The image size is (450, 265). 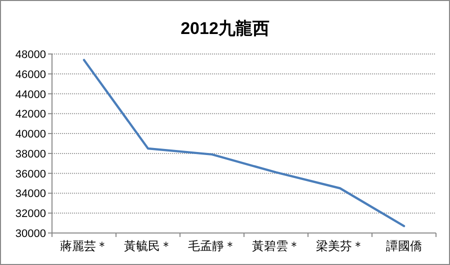 What do you see at coordinates (340, 246) in the screenshot?
I see `x-tick-label: 梁美芬＊` at bounding box center [340, 246].